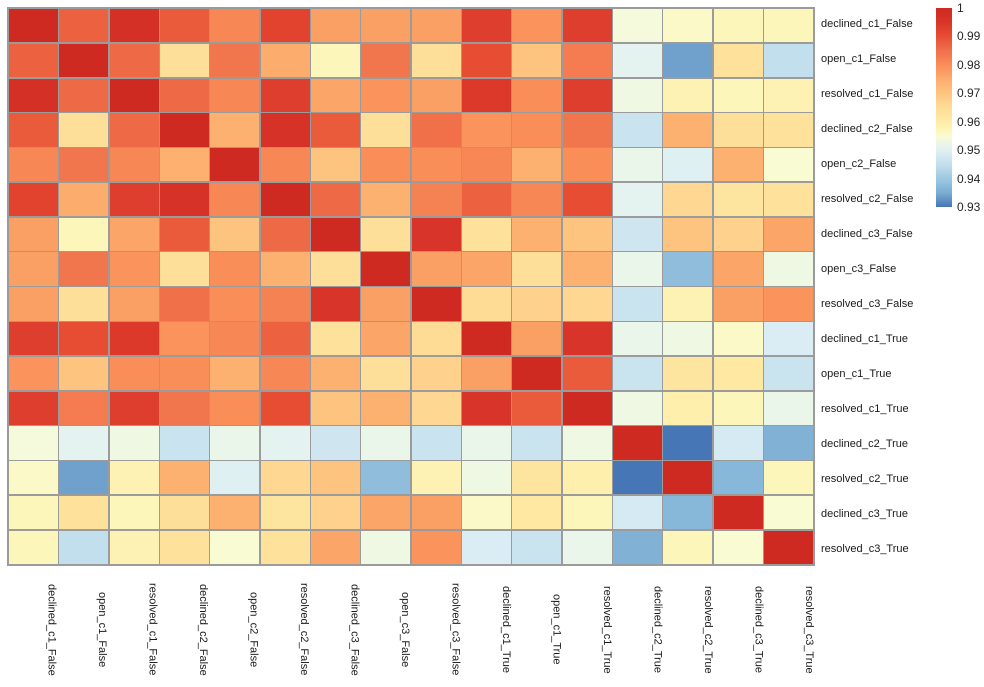 This screenshot has height=687, width=984. Describe the element at coordinates (708, 629) in the screenshot. I see `x-axis-label: resolved_c2_True` at that location.